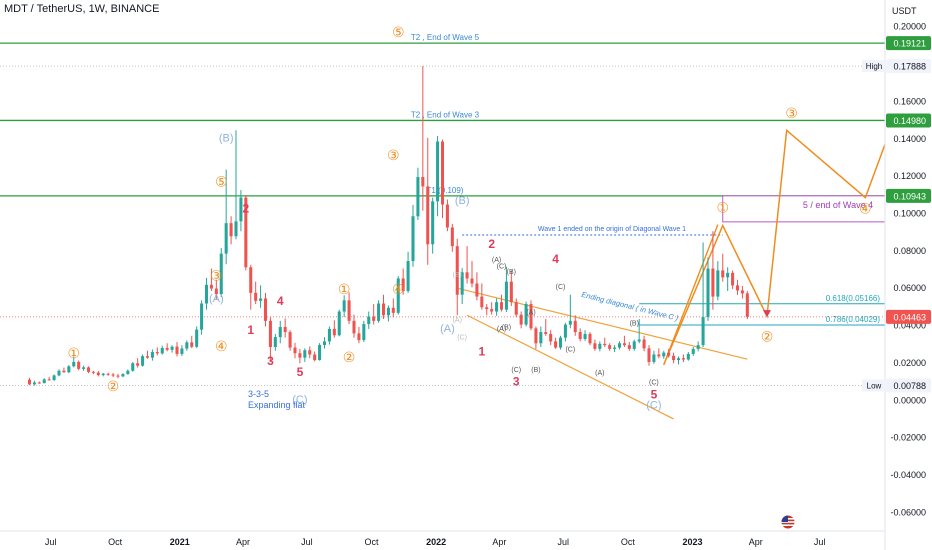  Describe the element at coordinates (909, 121) in the screenshot. I see `price-tag: 0.14980` at that location.